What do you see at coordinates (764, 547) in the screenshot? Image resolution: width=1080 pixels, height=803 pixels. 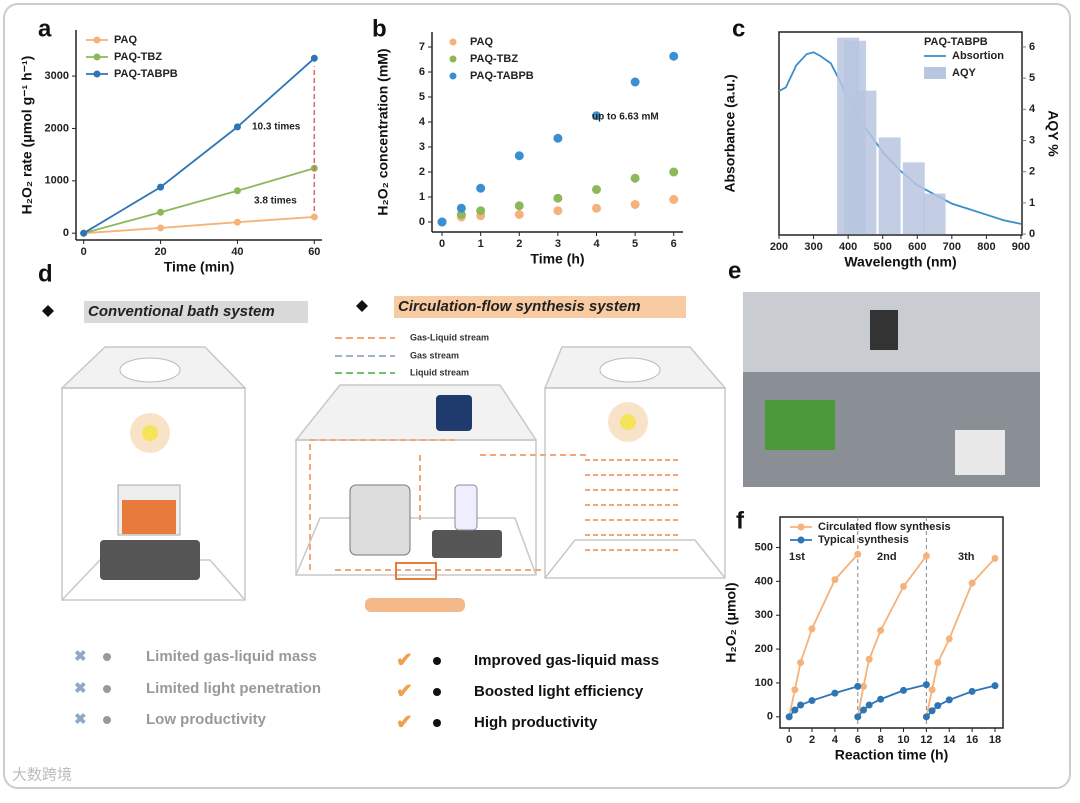 I see `y-tick-label: 500` at bounding box center [764, 547].